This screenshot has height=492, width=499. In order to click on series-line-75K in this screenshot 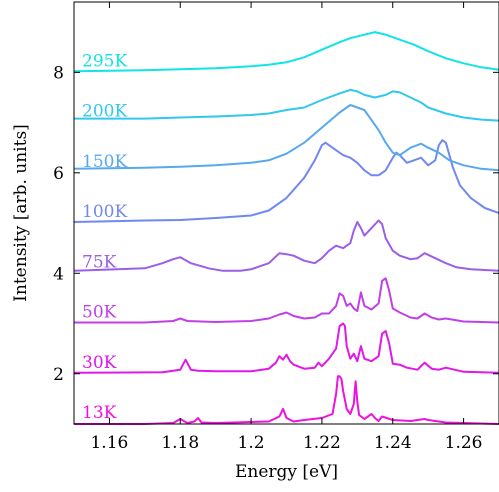, I will do `click(286, 245)`.